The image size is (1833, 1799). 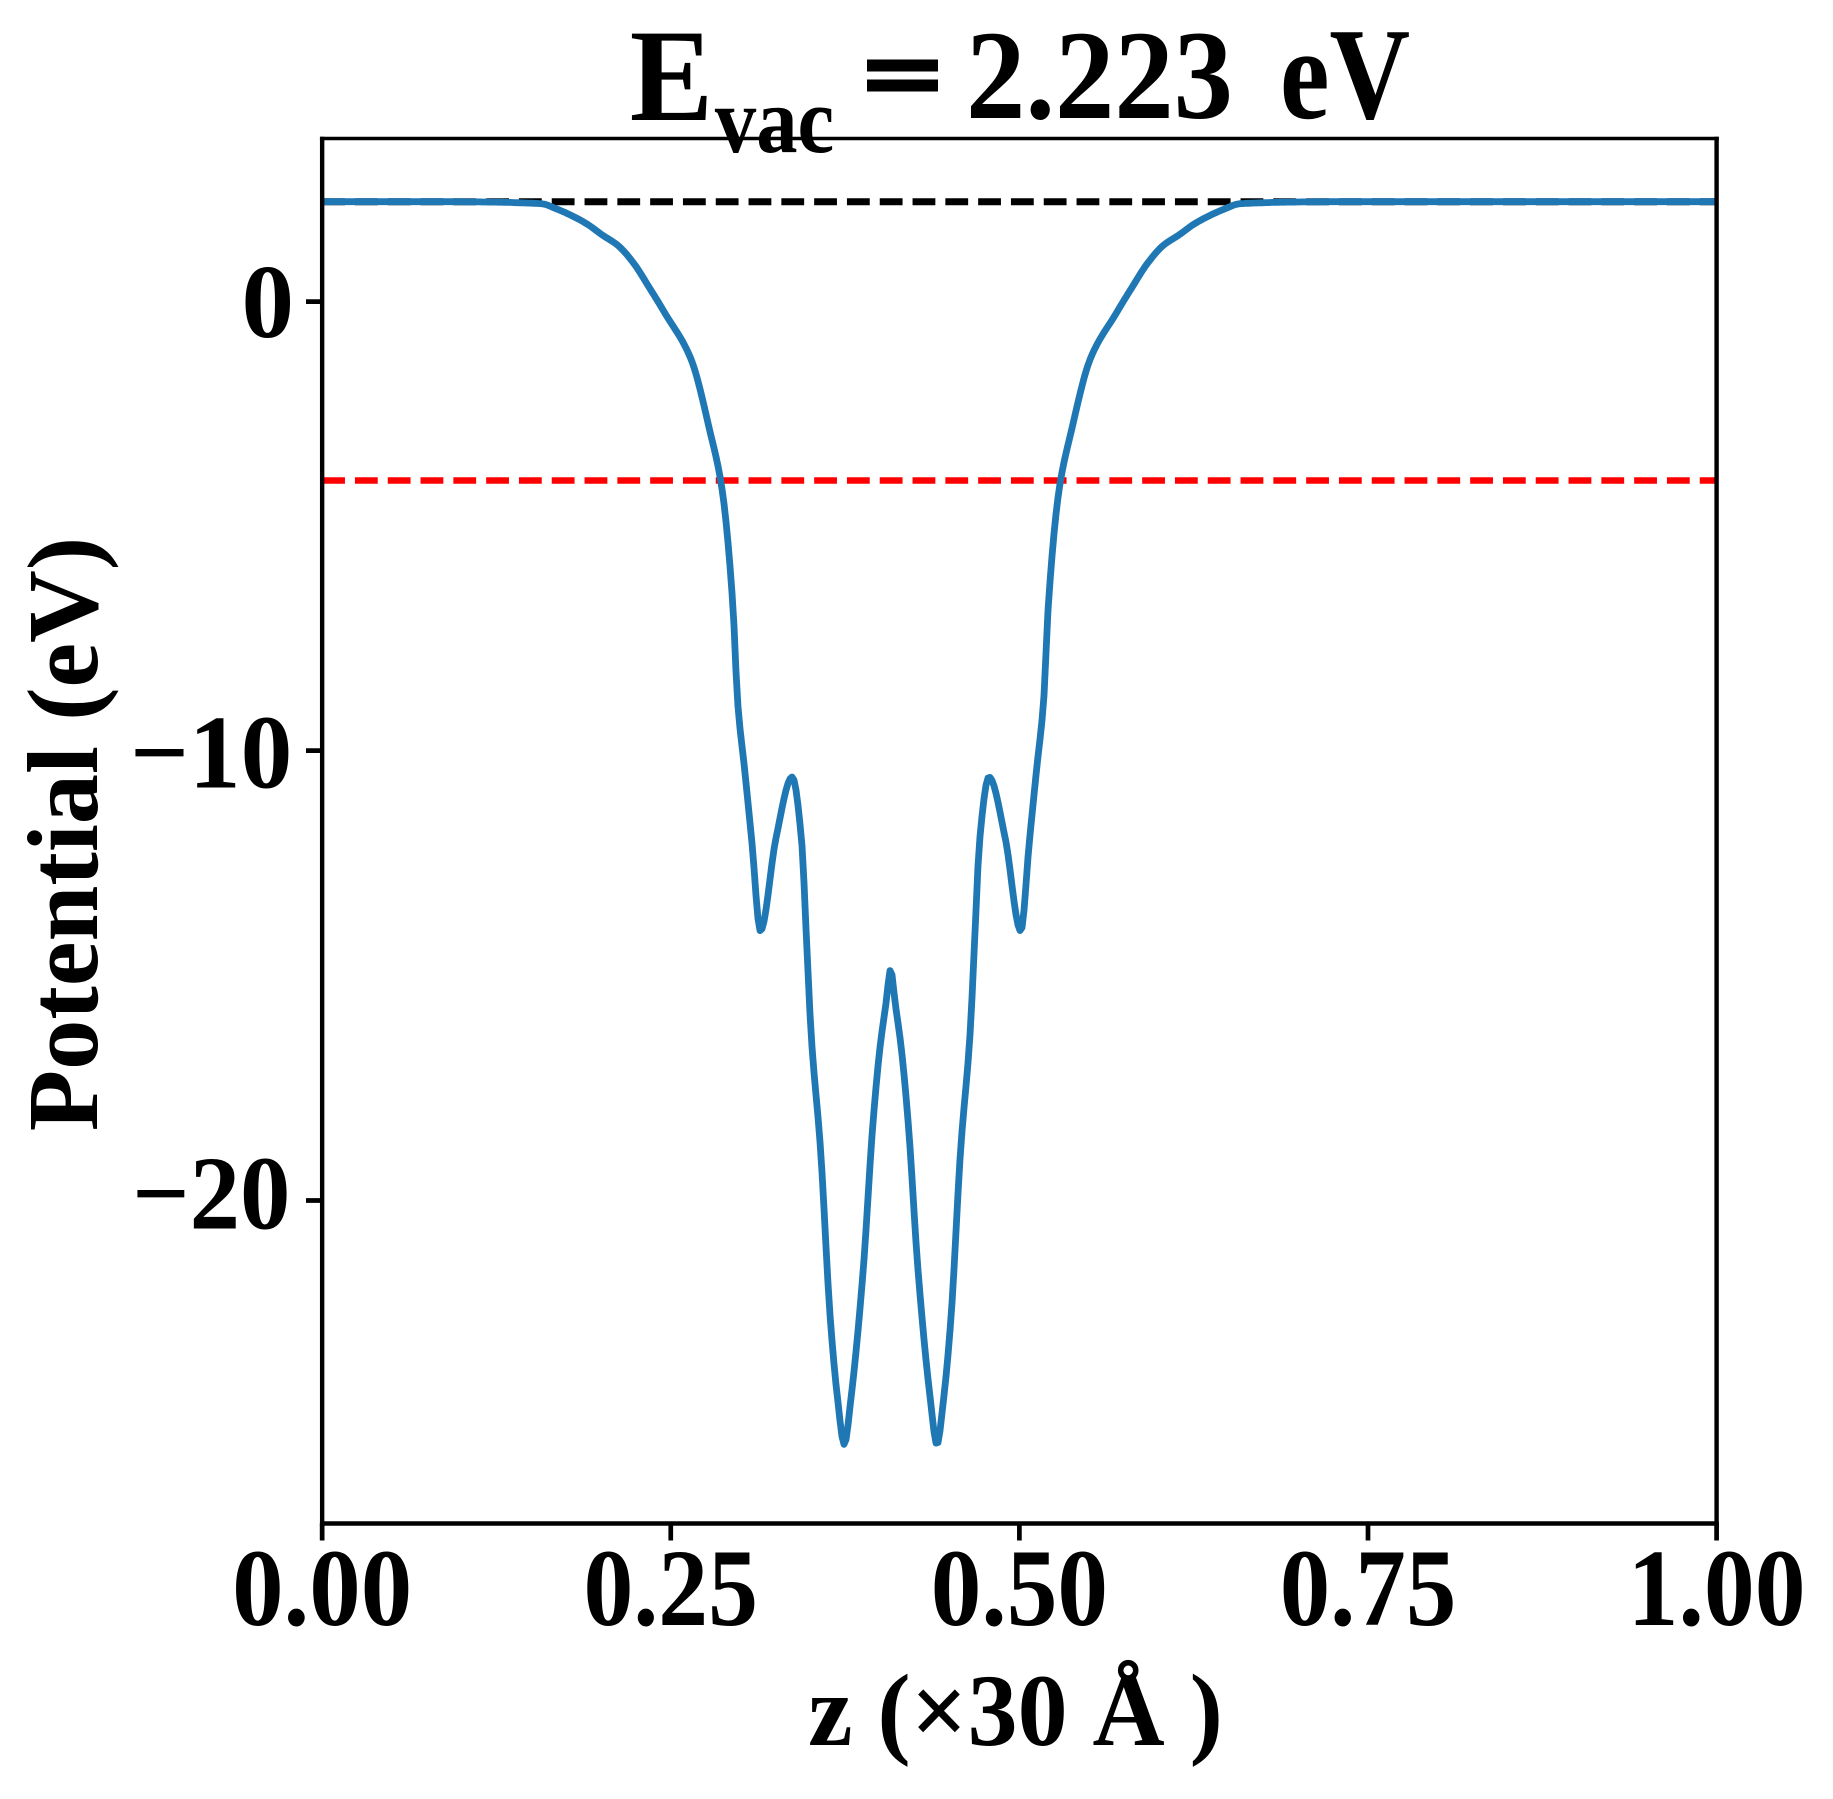 What do you see at coordinates (1099, 75) in the screenshot?
I see `svg-text: 2.223` at bounding box center [1099, 75].